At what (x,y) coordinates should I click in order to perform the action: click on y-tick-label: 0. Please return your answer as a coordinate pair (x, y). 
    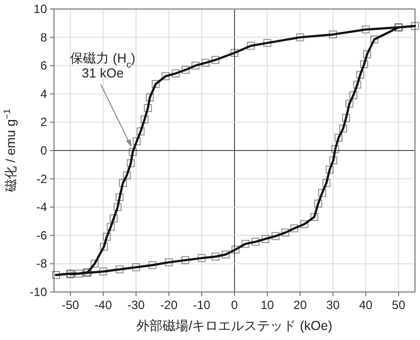
    Looking at the image, I should click on (44, 151).